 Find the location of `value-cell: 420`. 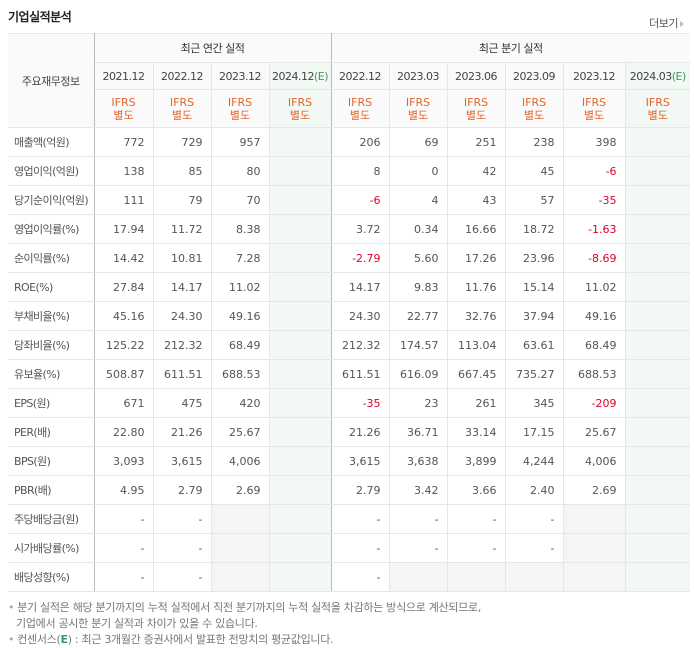

value-cell: 420 is located at coordinates (240, 403).